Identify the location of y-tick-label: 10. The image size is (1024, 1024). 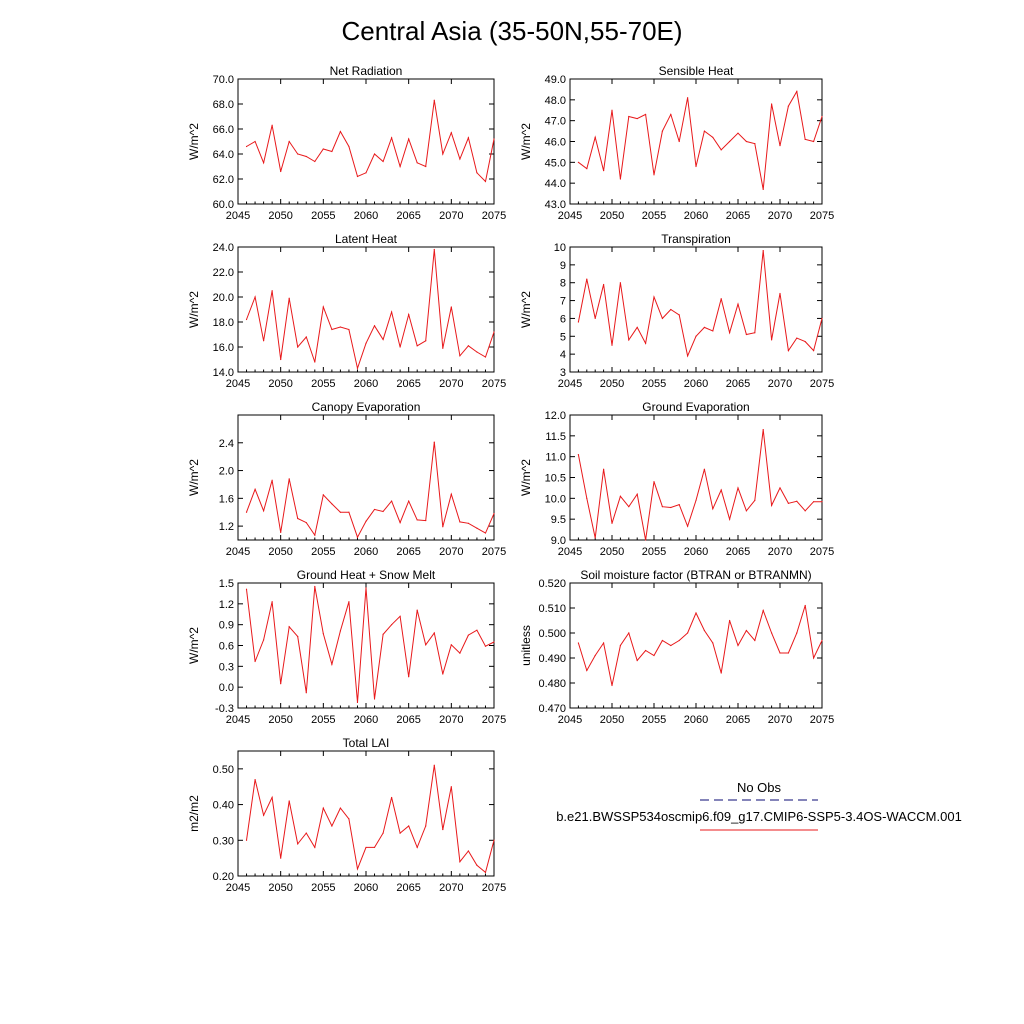
(560, 248).